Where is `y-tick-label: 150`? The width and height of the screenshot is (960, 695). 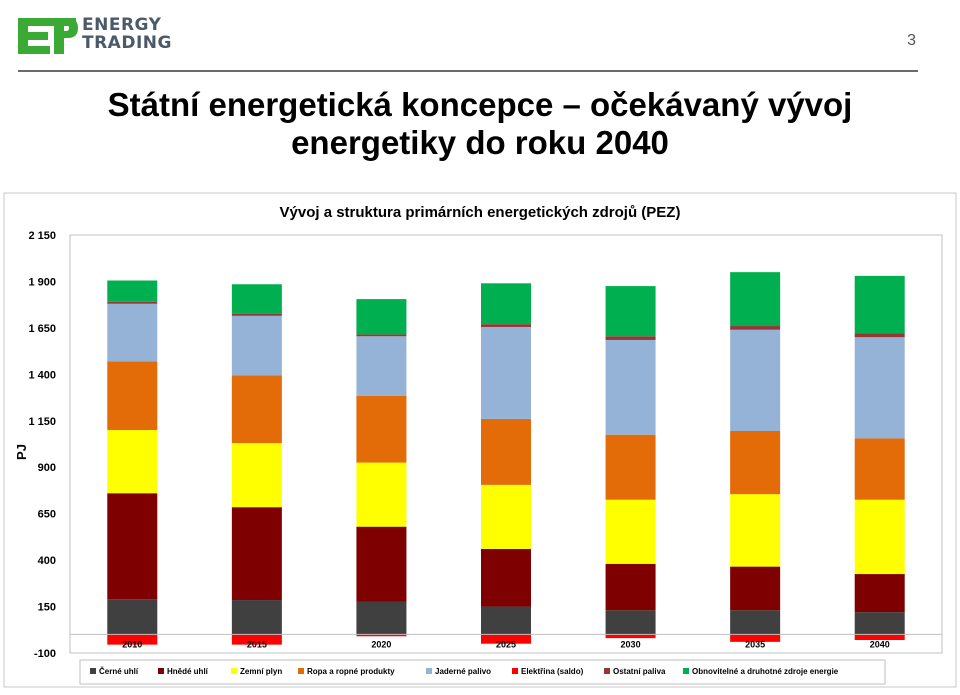
y-tick-label: 150 is located at coordinates (47, 608).